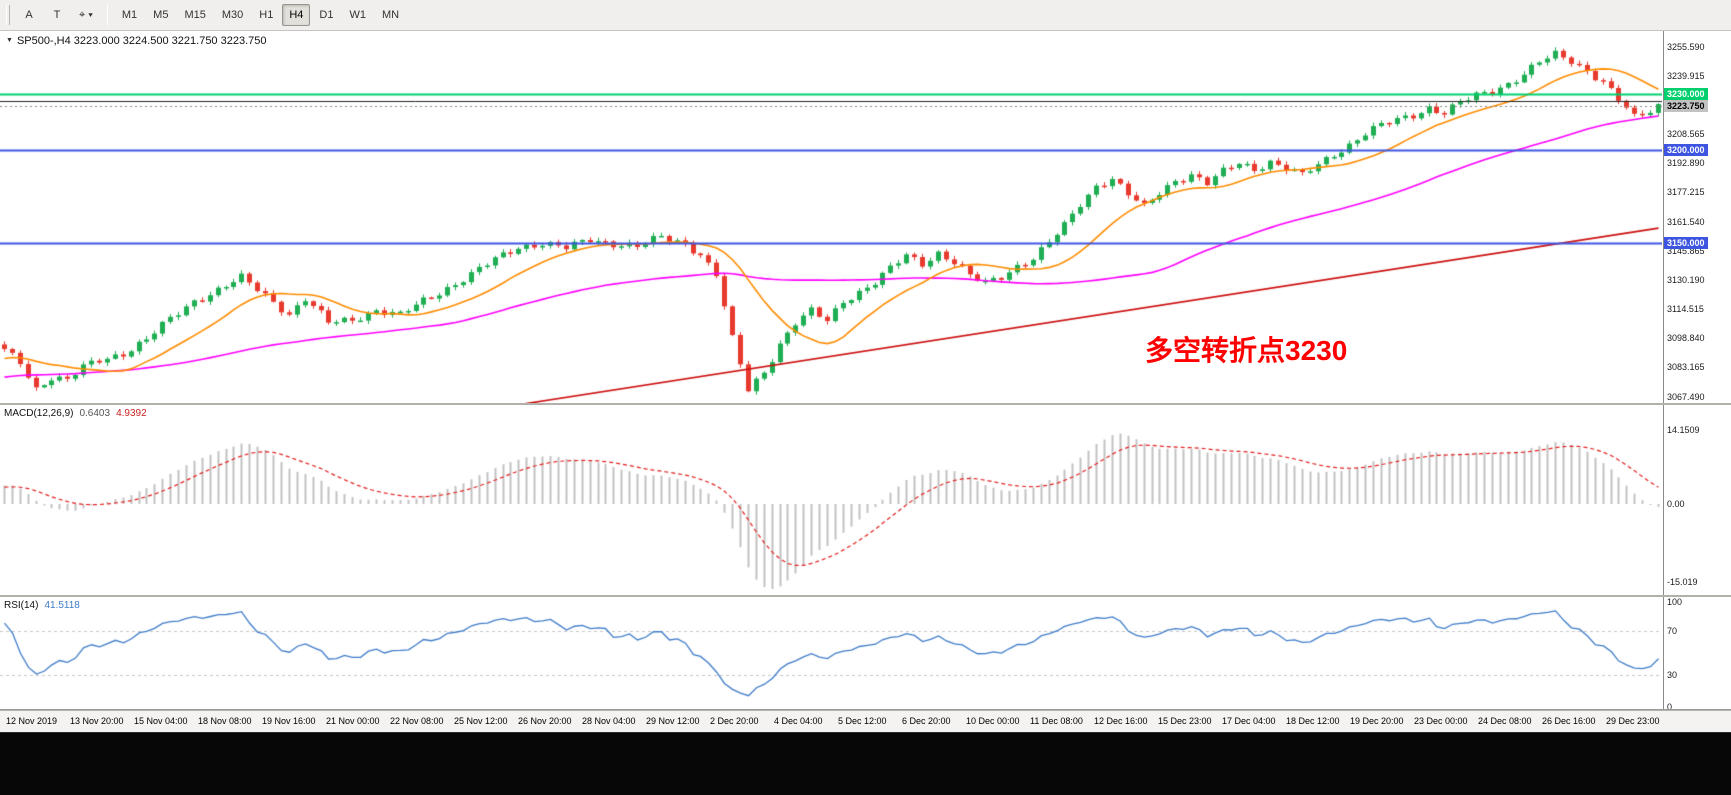  I want to click on time-axis-label: 10 Dec 00:00, so click(993, 721).